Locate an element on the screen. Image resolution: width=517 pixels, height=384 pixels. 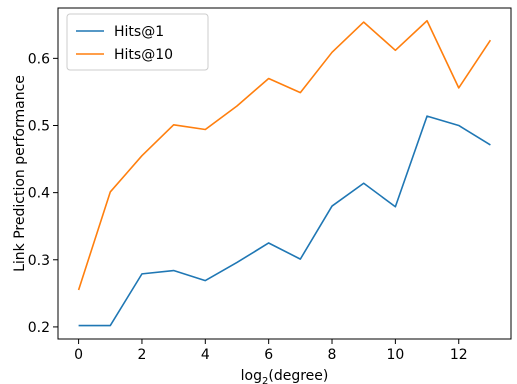
legend-label-hits1: Hits@1 is located at coordinates (139, 32).